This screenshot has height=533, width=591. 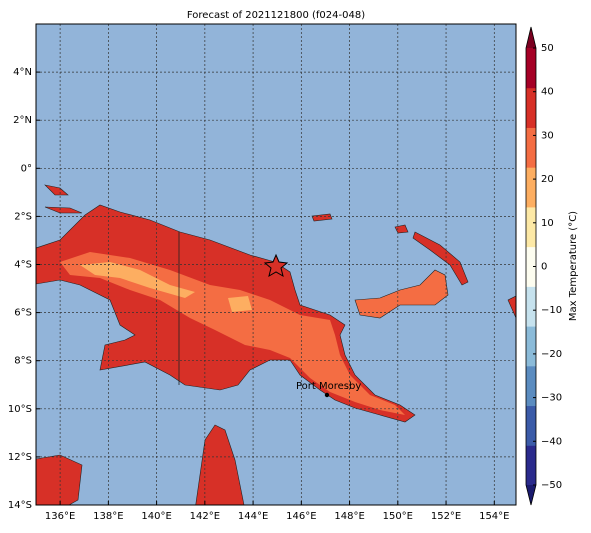 I want to click on y-tick-label: 0°, so click(x=26, y=168).